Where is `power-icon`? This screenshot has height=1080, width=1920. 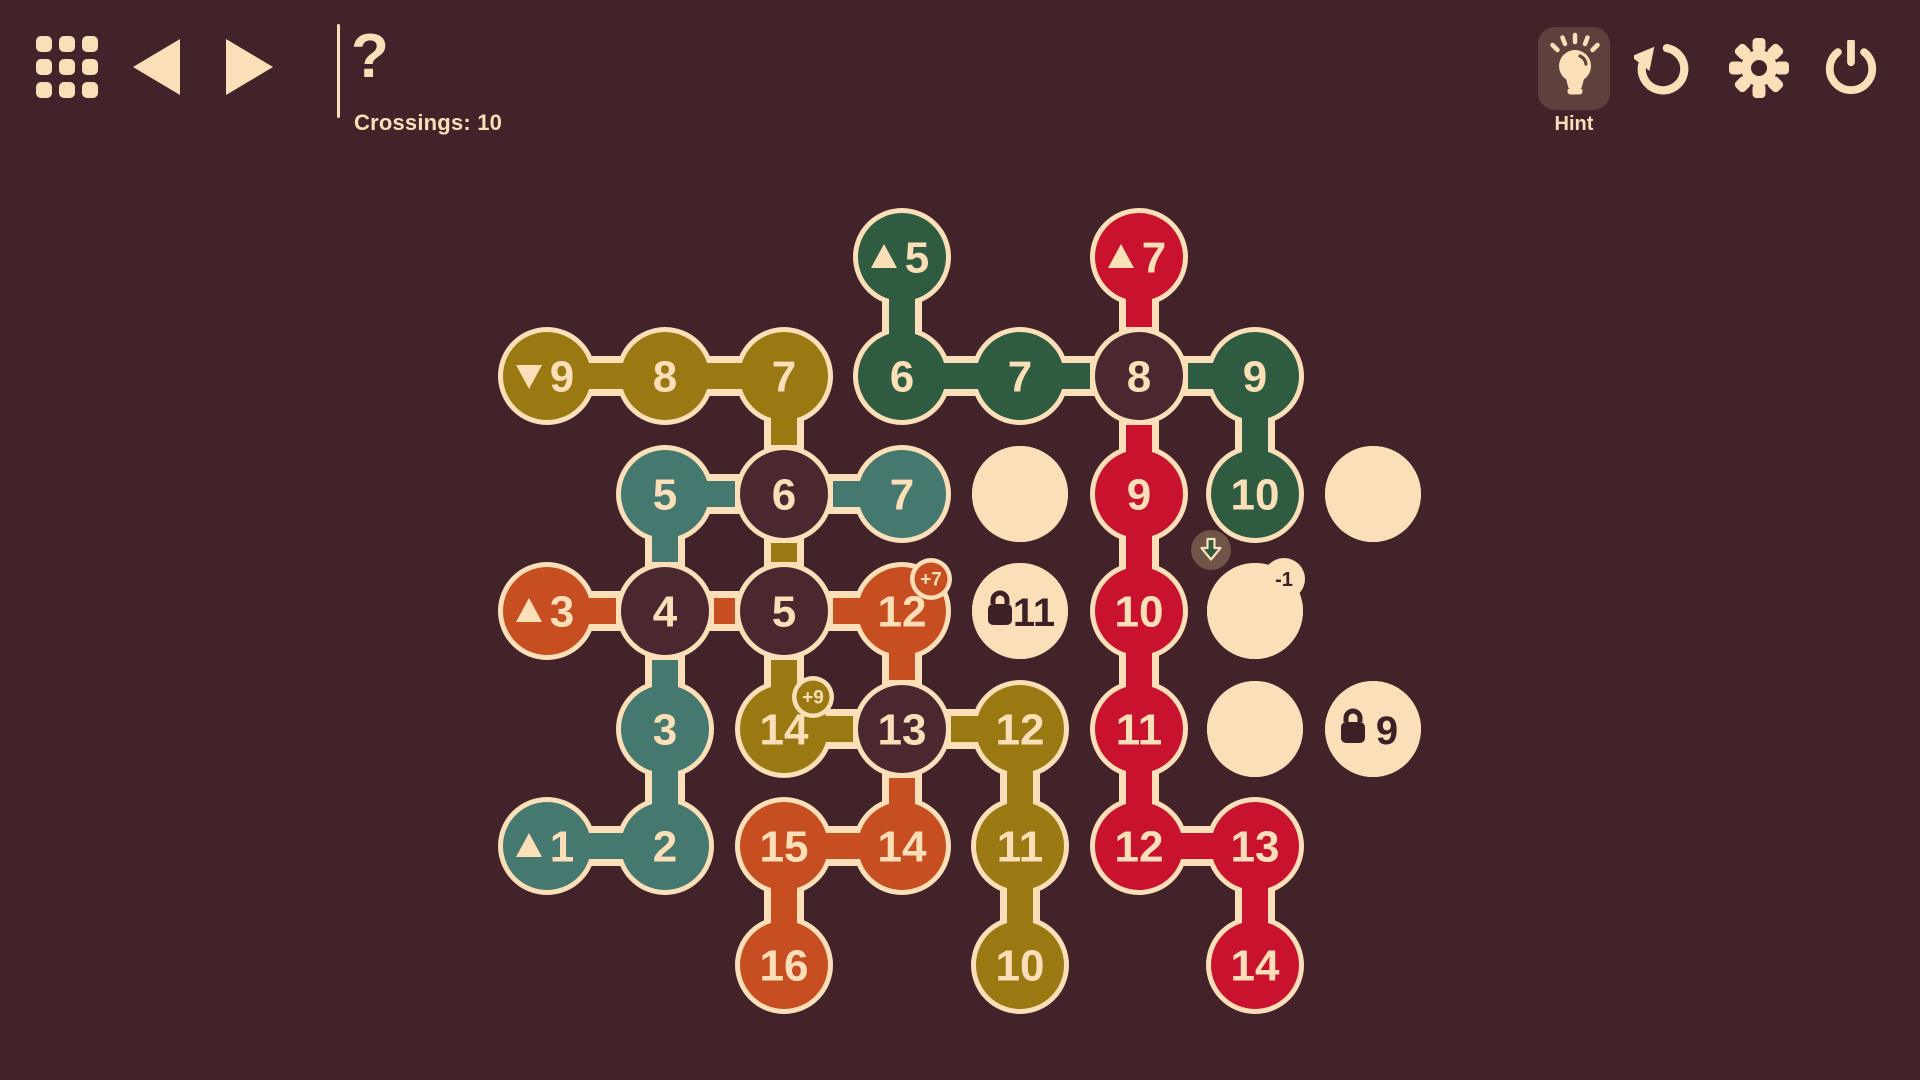
power-icon is located at coordinates (1851, 67).